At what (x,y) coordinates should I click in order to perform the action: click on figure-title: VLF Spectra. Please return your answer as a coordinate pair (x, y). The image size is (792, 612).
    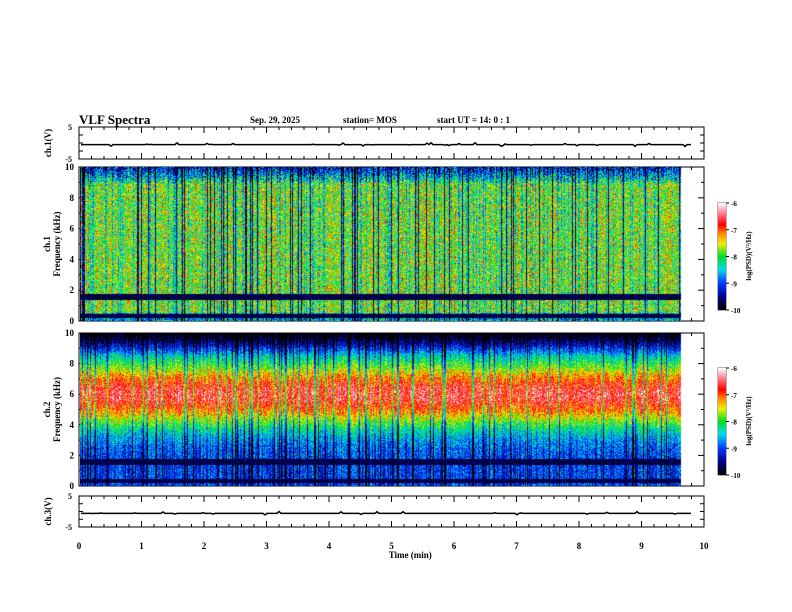
    Looking at the image, I should click on (115, 119).